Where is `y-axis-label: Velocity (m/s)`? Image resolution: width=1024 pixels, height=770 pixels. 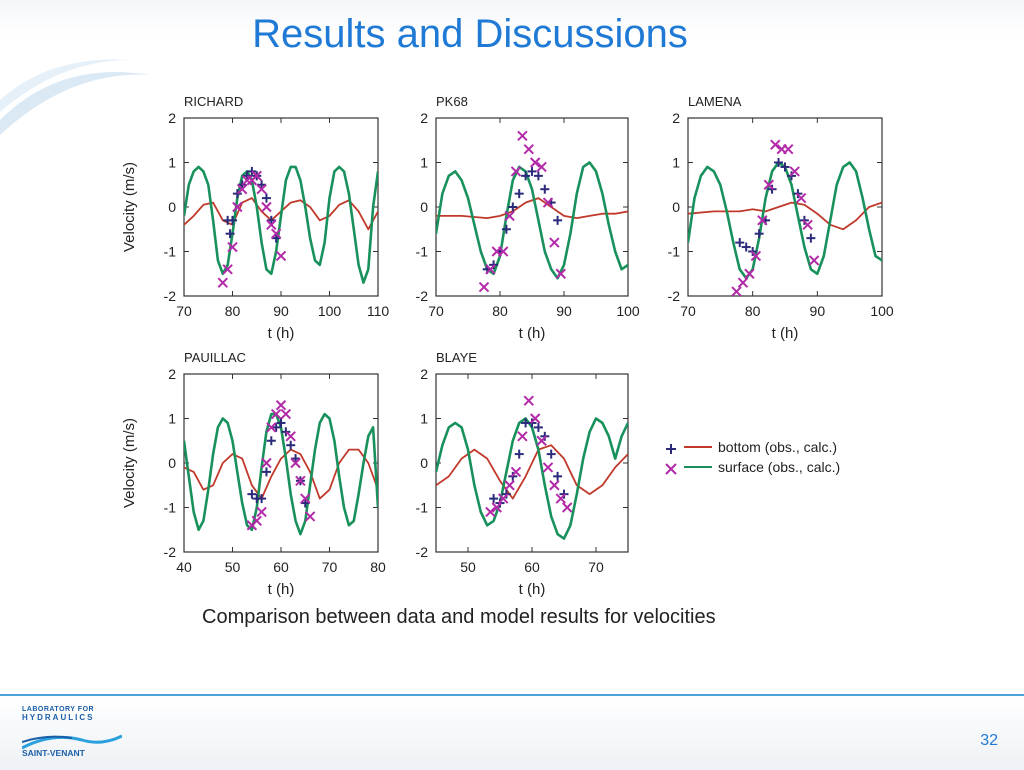
y-axis-label: Velocity (m/s) is located at coordinates (129, 207).